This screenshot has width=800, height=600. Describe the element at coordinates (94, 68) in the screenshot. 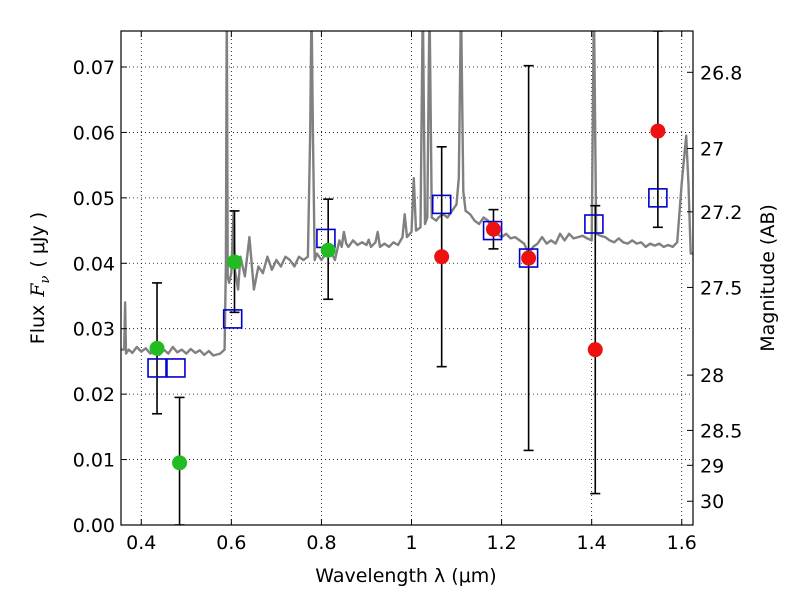

I see `y-tick-label: 0.07` at that location.